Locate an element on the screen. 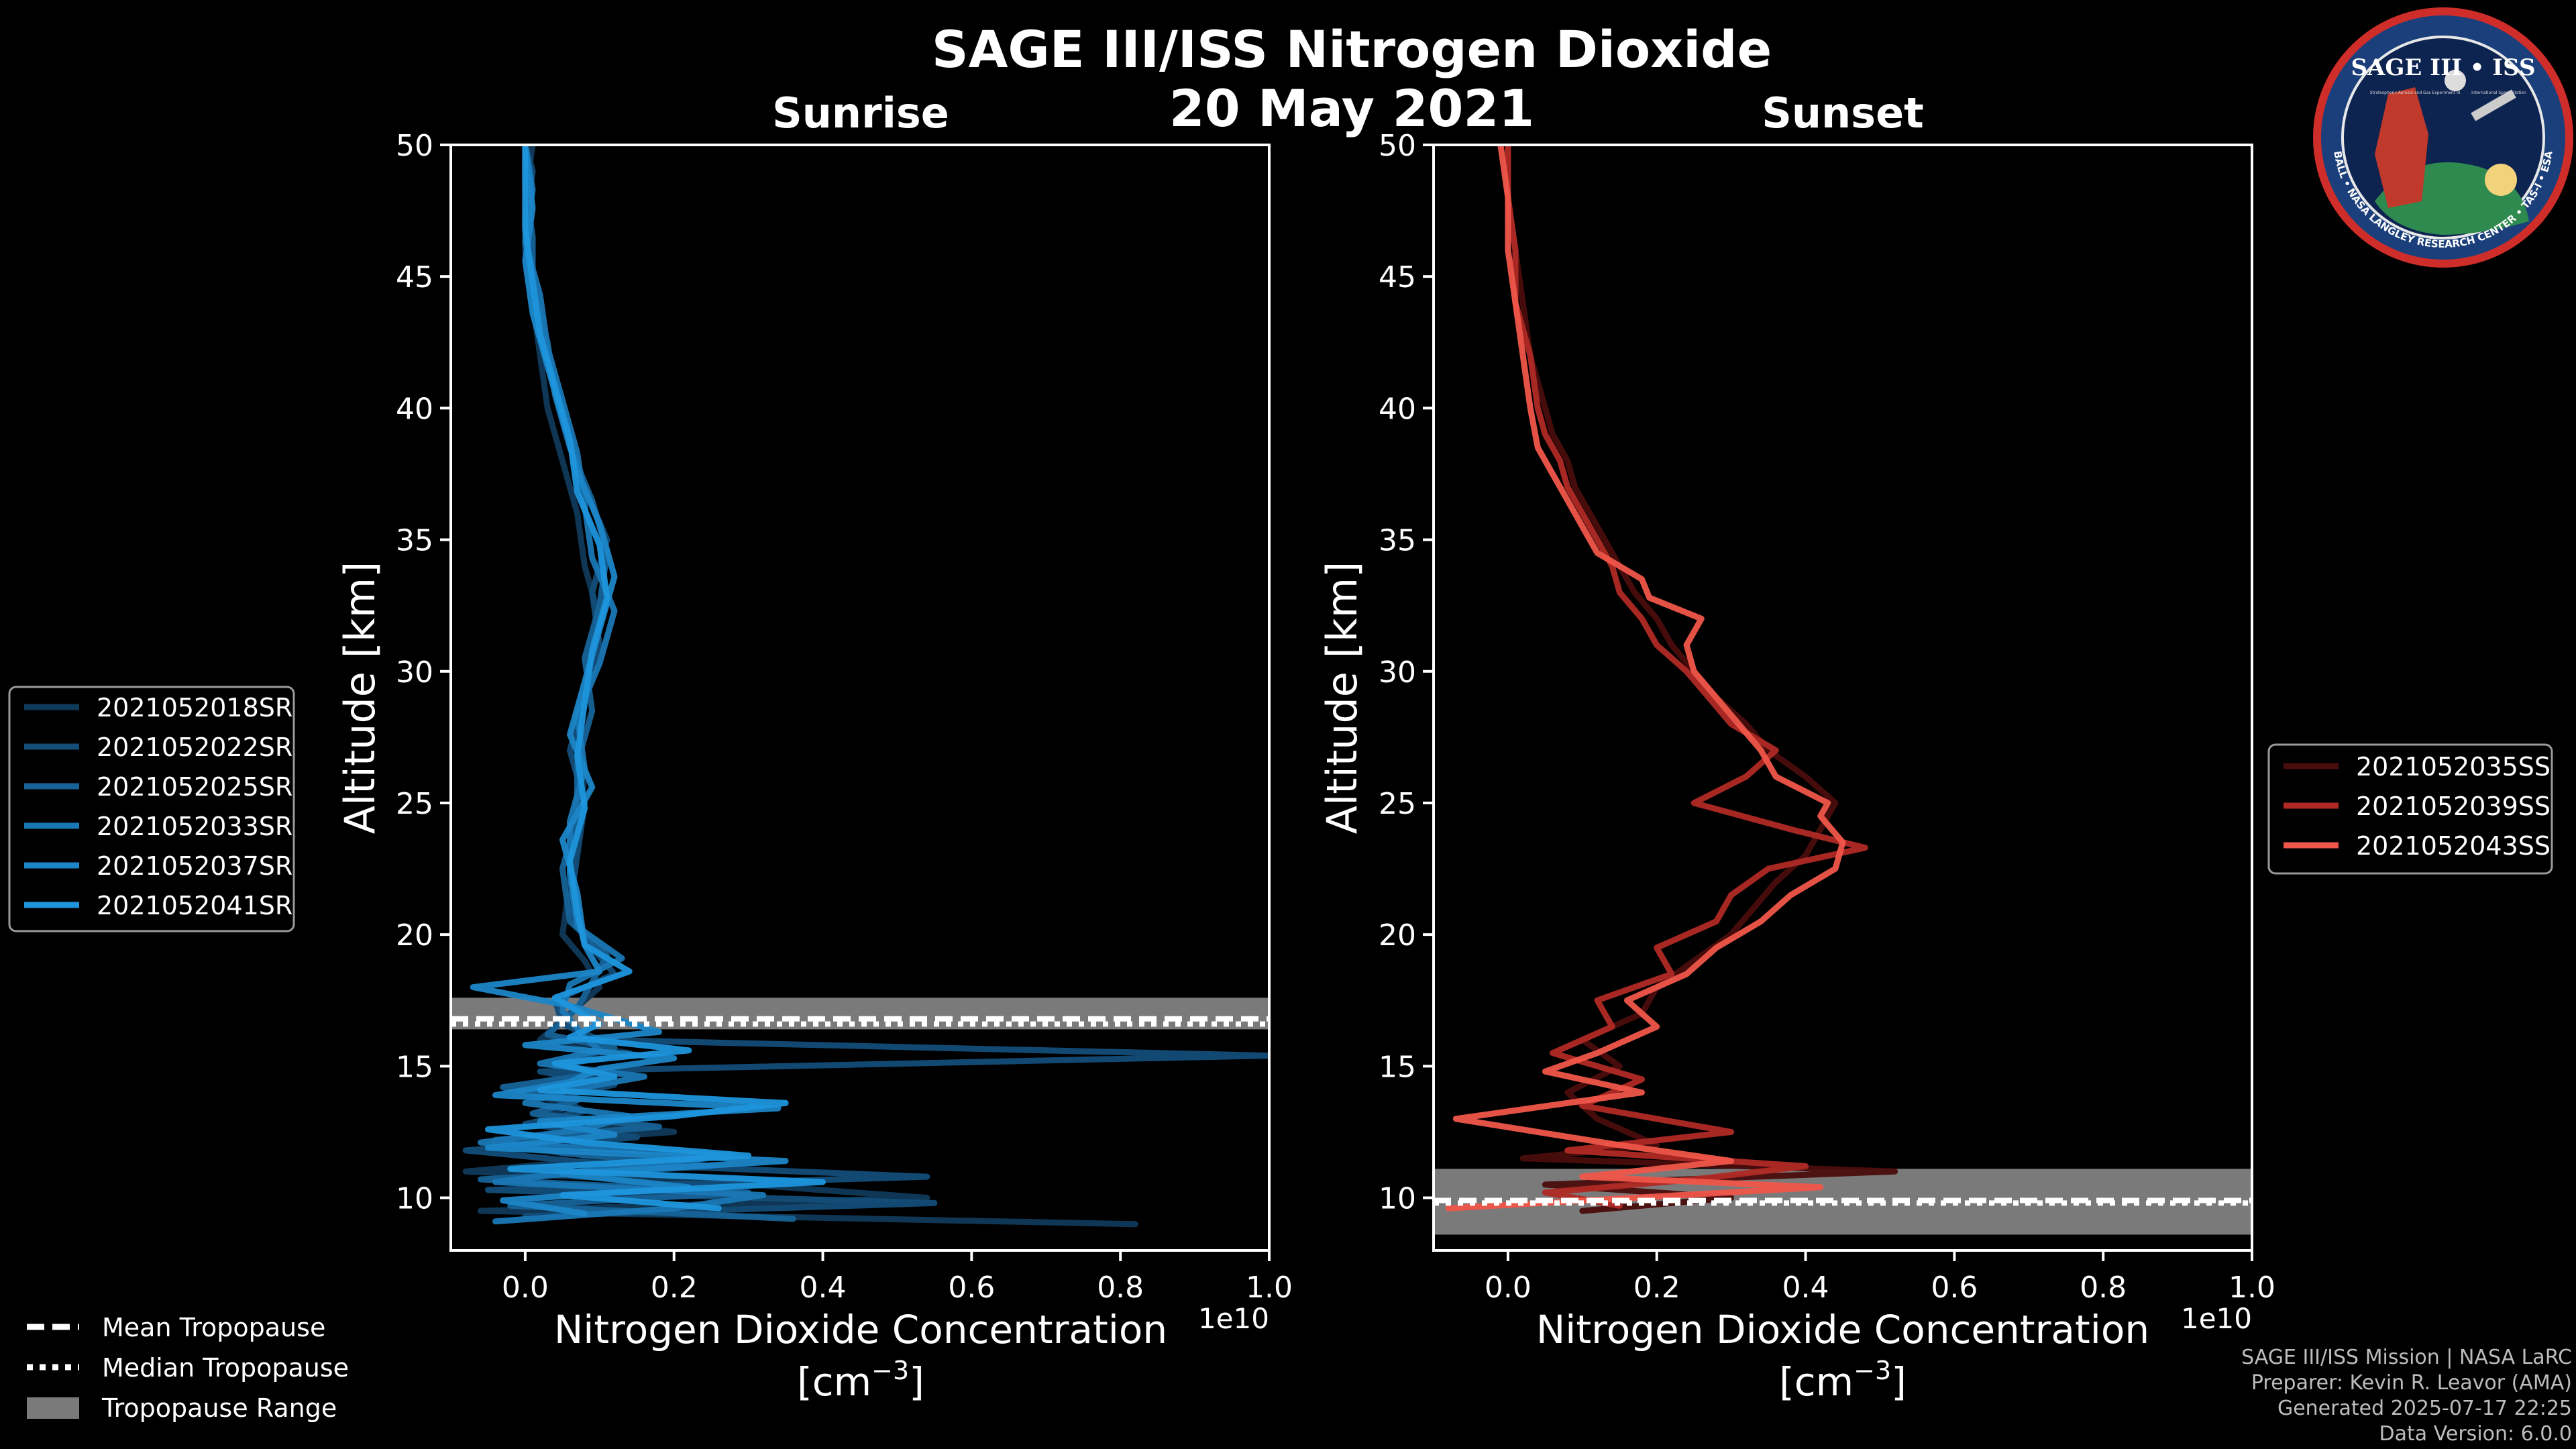 The height and width of the screenshot is (1449, 2576). sunset-y-axis-label: Altitude [km] is located at coordinates (1342, 698).